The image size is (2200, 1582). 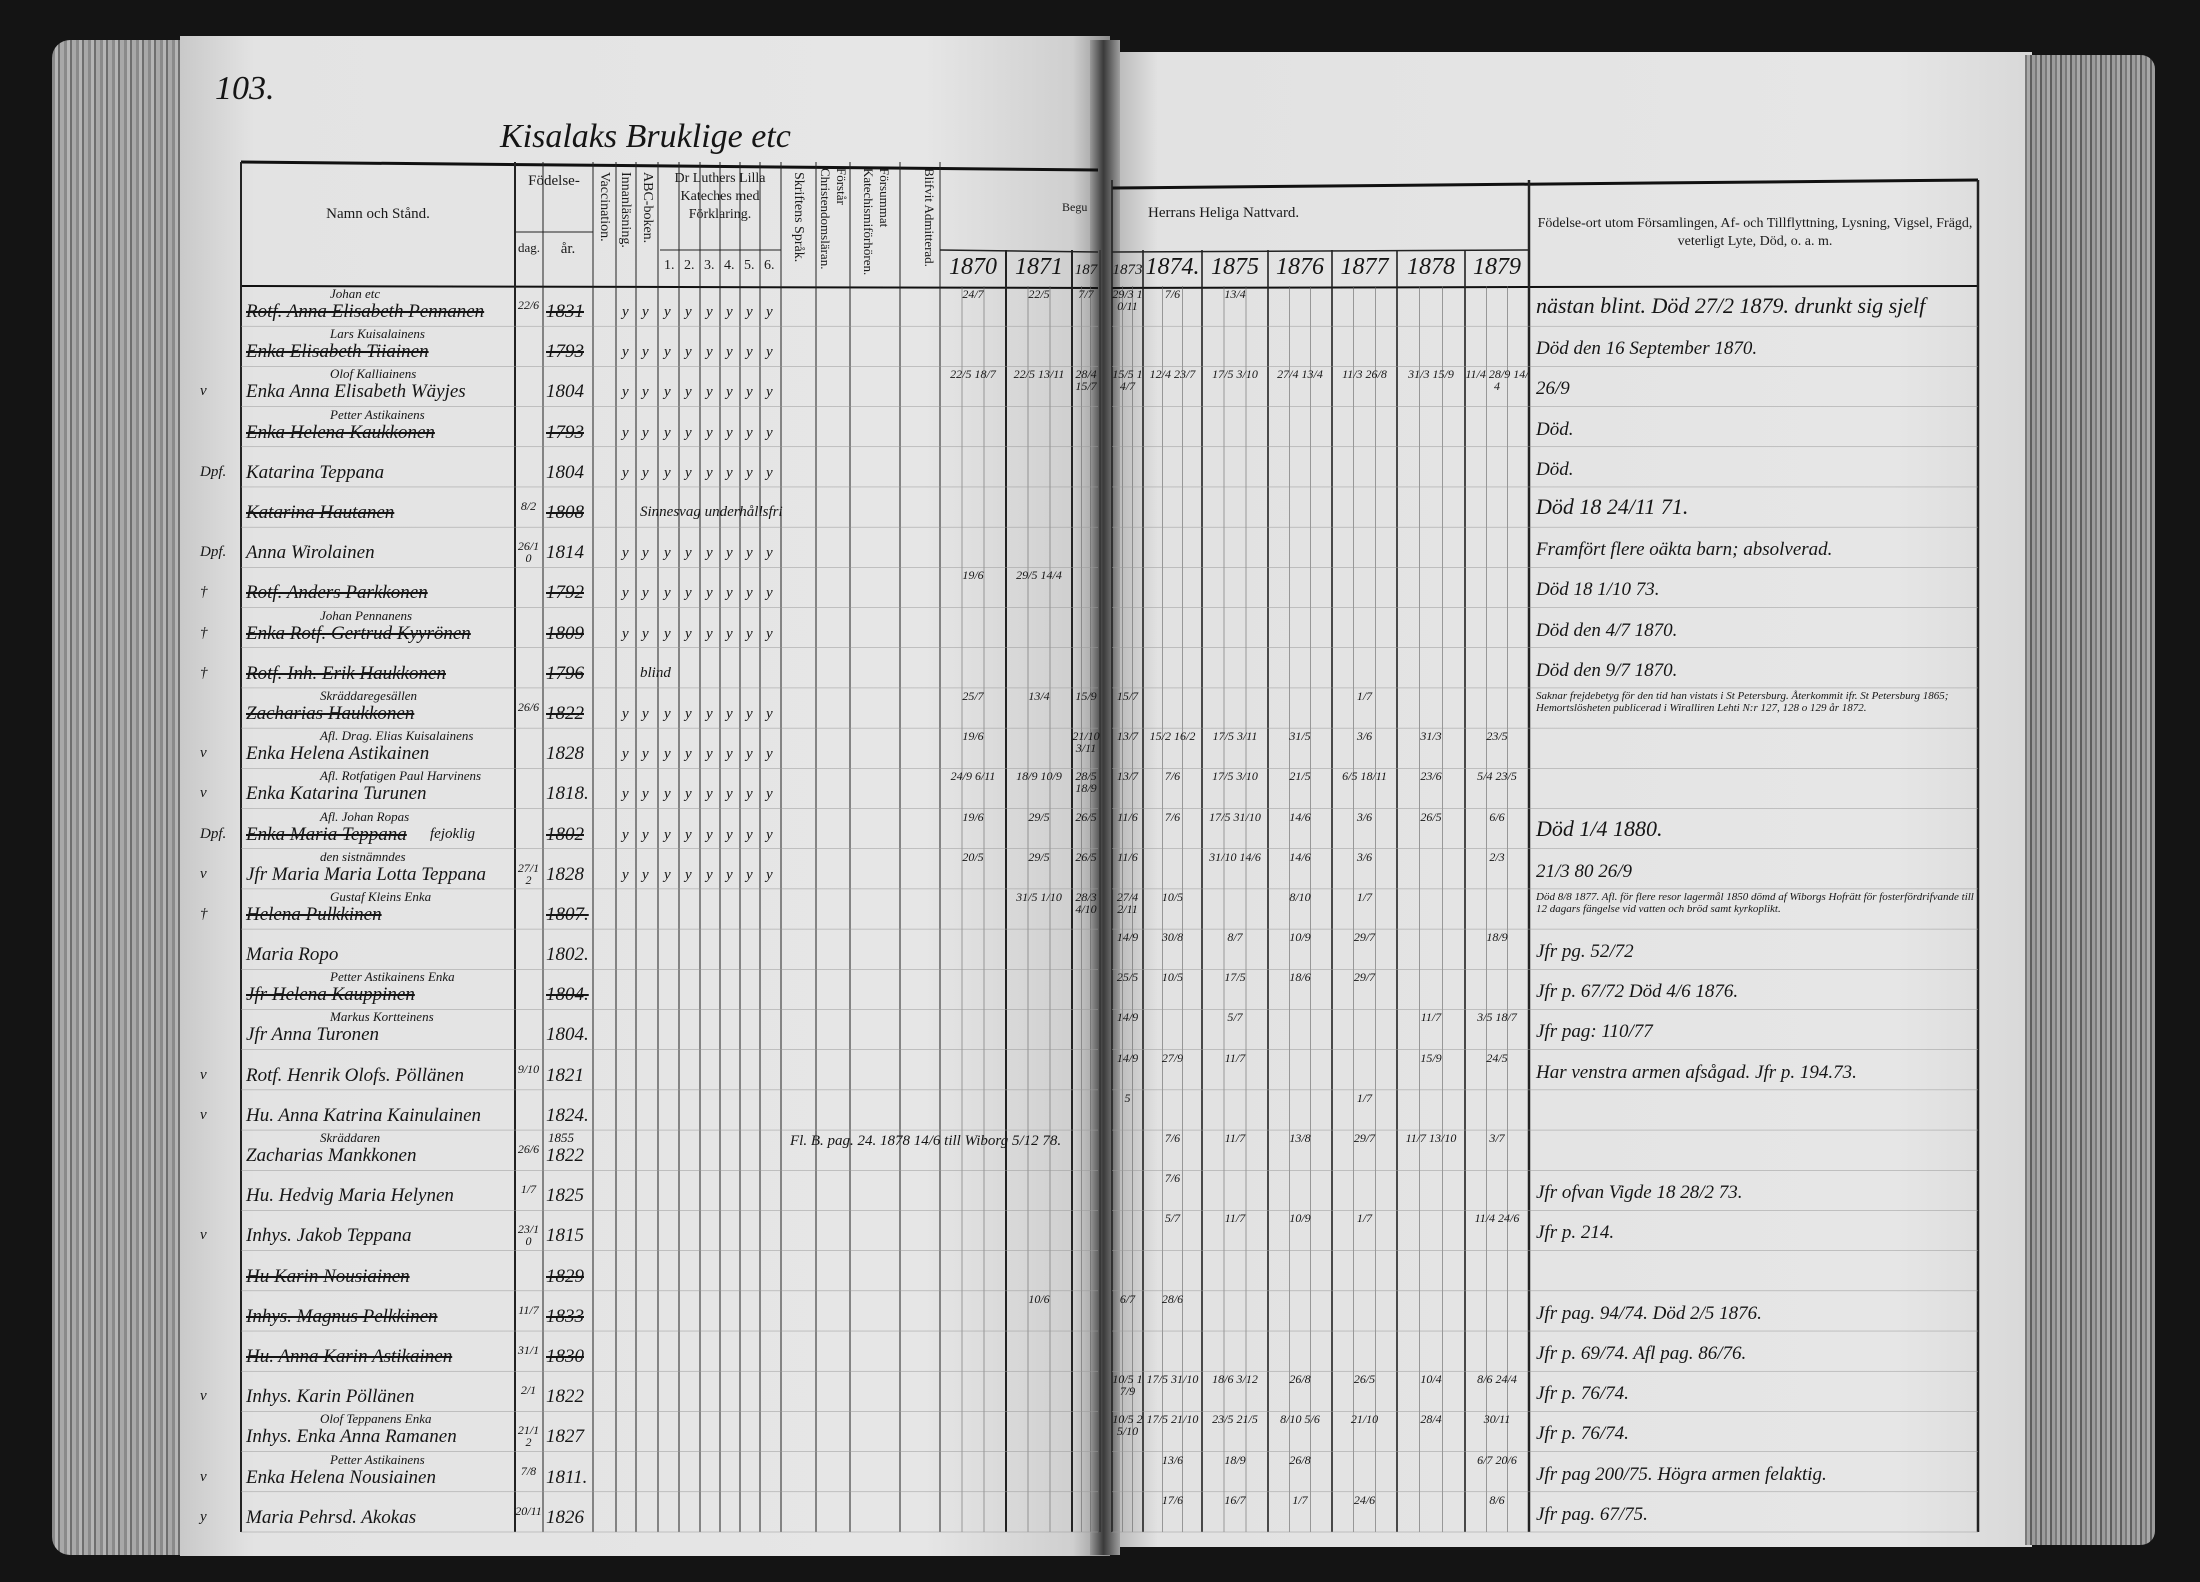 What do you see at coordinates (669, 265) in the screenshot?
I see `header-catechism-part: 1.` at bounding box center [669, 265].